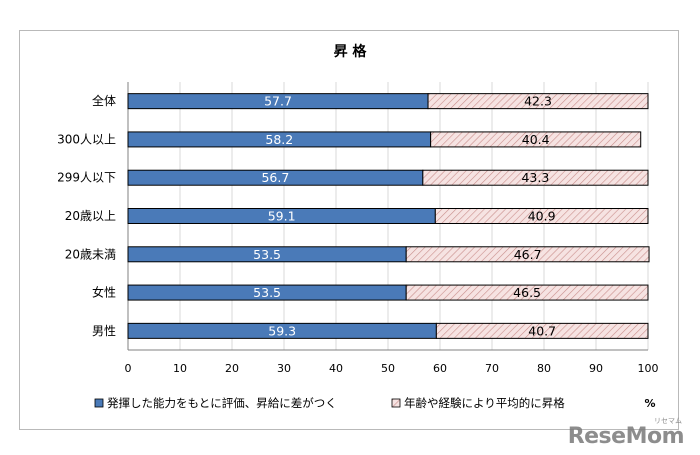  I want to click on data-label-series-2: 40.4, so click(536, 139).